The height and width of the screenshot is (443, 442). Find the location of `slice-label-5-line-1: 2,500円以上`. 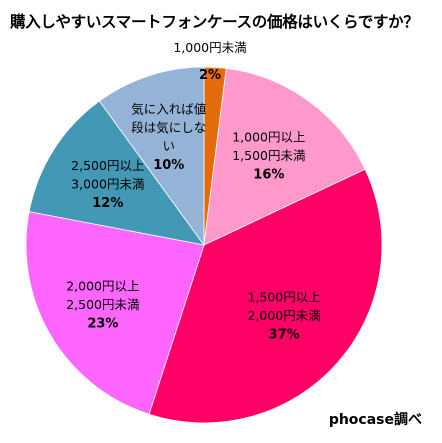

slice-label-5-line-1: 2,500円以上 is located at coordinates (107, 165).